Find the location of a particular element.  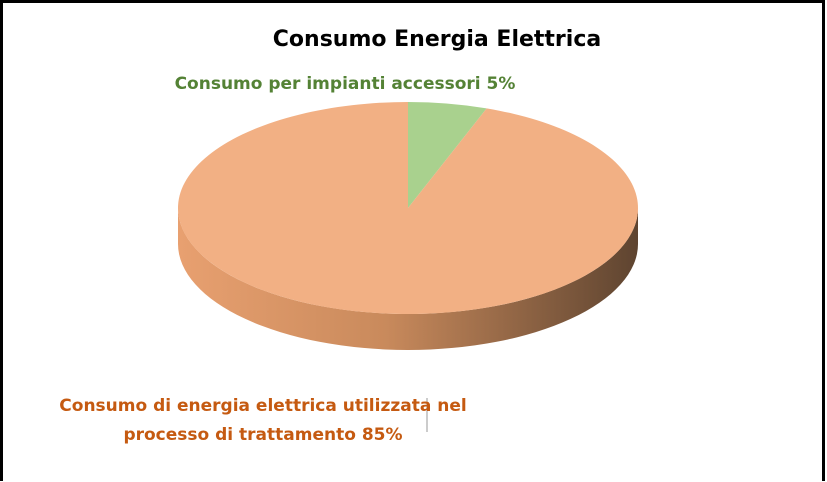

chart-title: Consumo Energia Elettrica is located at coordinates (437, 39).